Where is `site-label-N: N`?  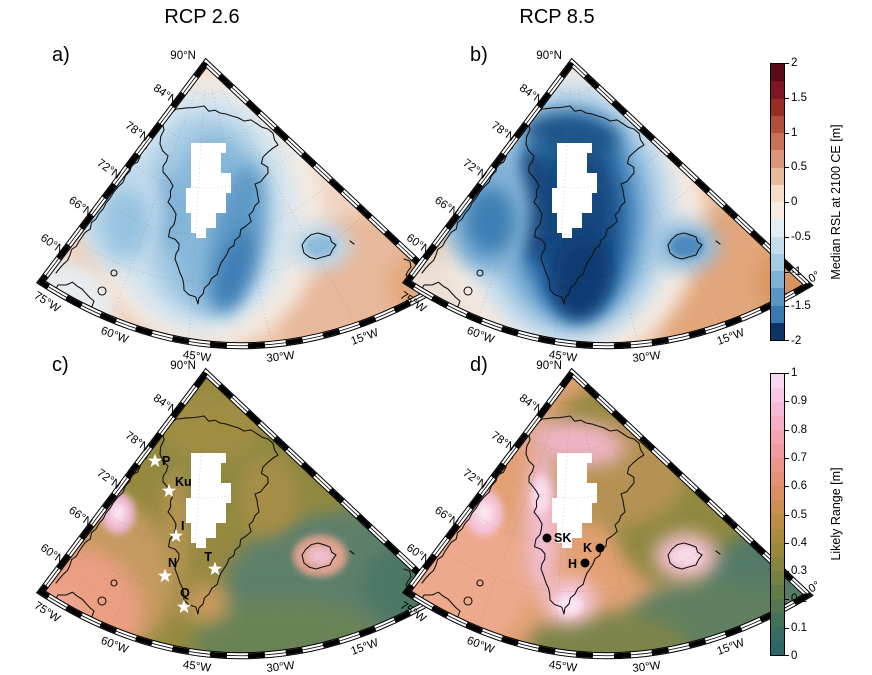 site-label-N: N is located at coordinates (172, 563).